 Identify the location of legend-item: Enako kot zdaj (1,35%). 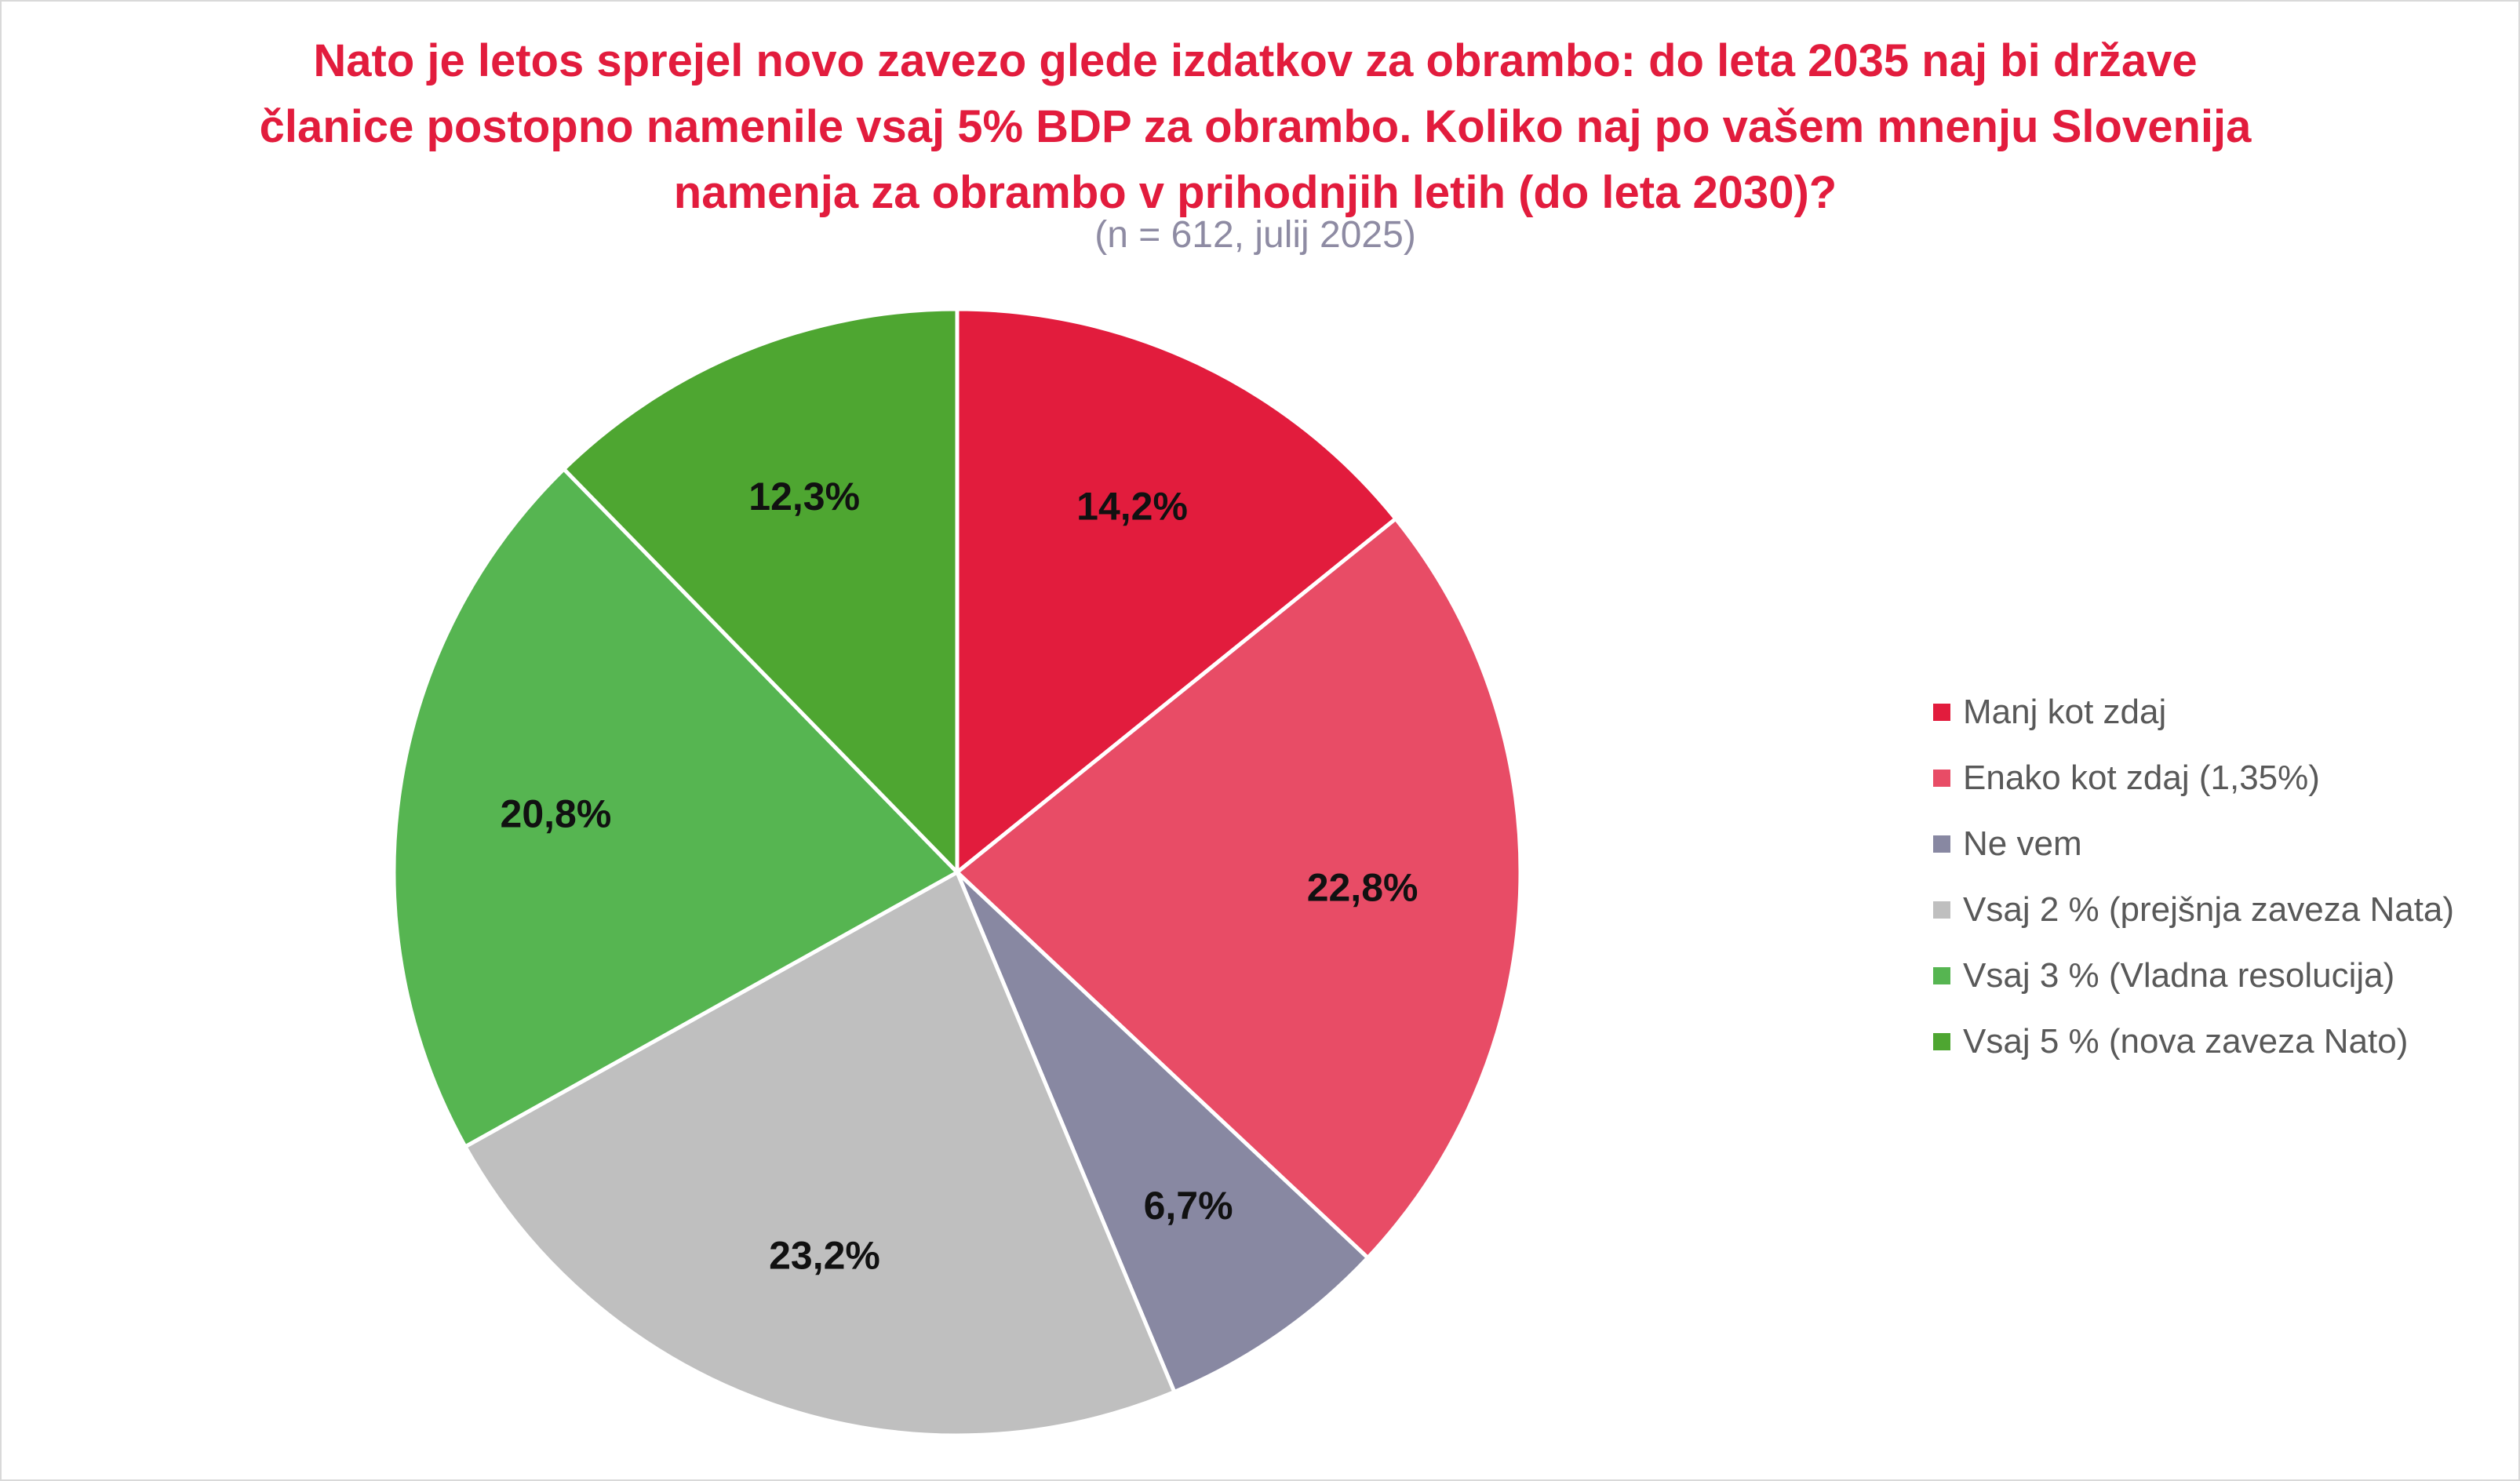
(2193, 778).